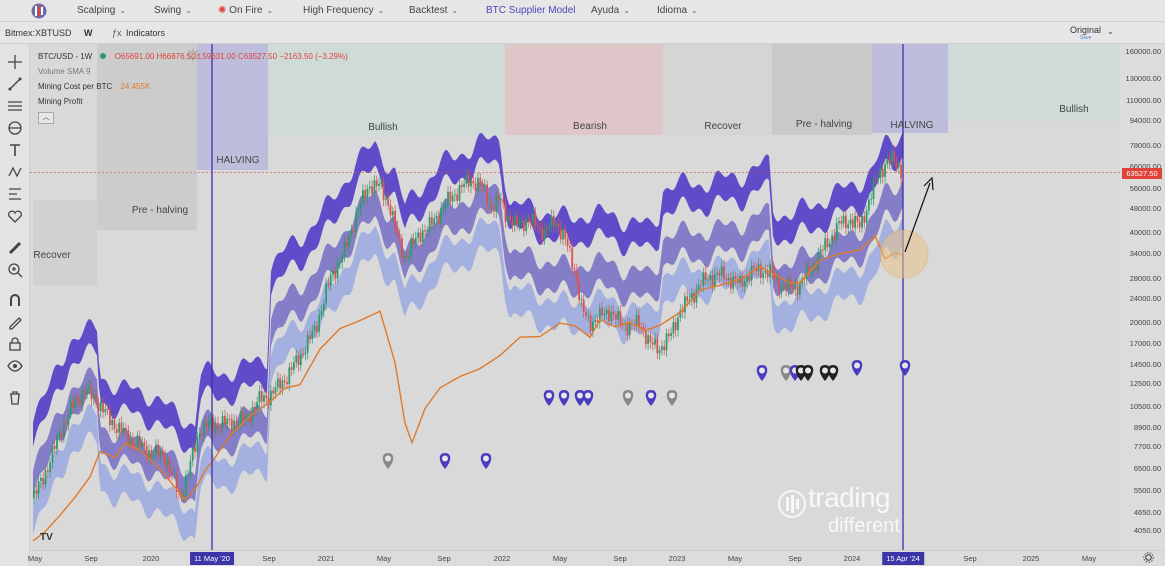 The width and height of the screenshot is (1165, 566). Describe the element at coordinates (15, 194) in the screenshot. I see `projection-icon` at that location.